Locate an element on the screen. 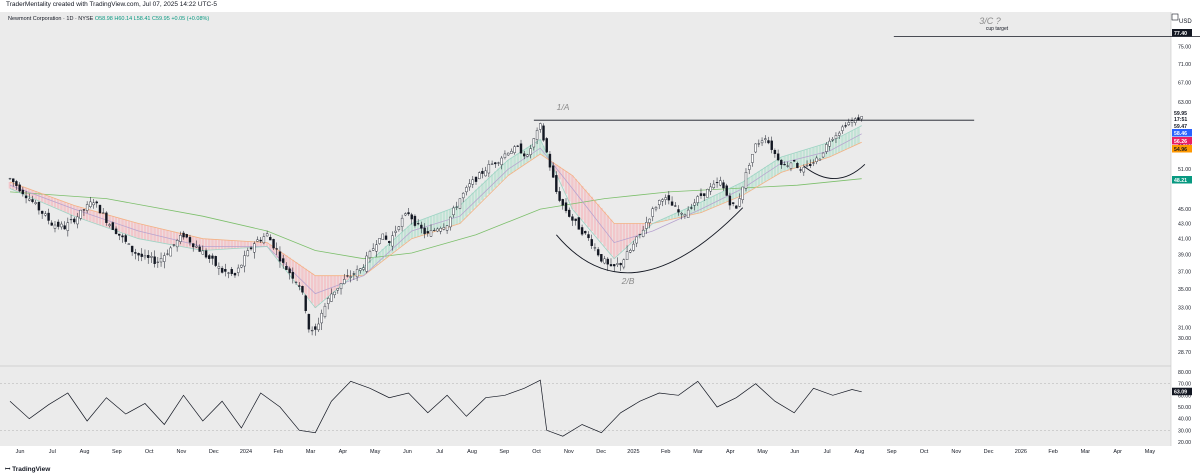 The image size is (1200, 474). x-tick-label: Jun is located at coordinates (794, 452).